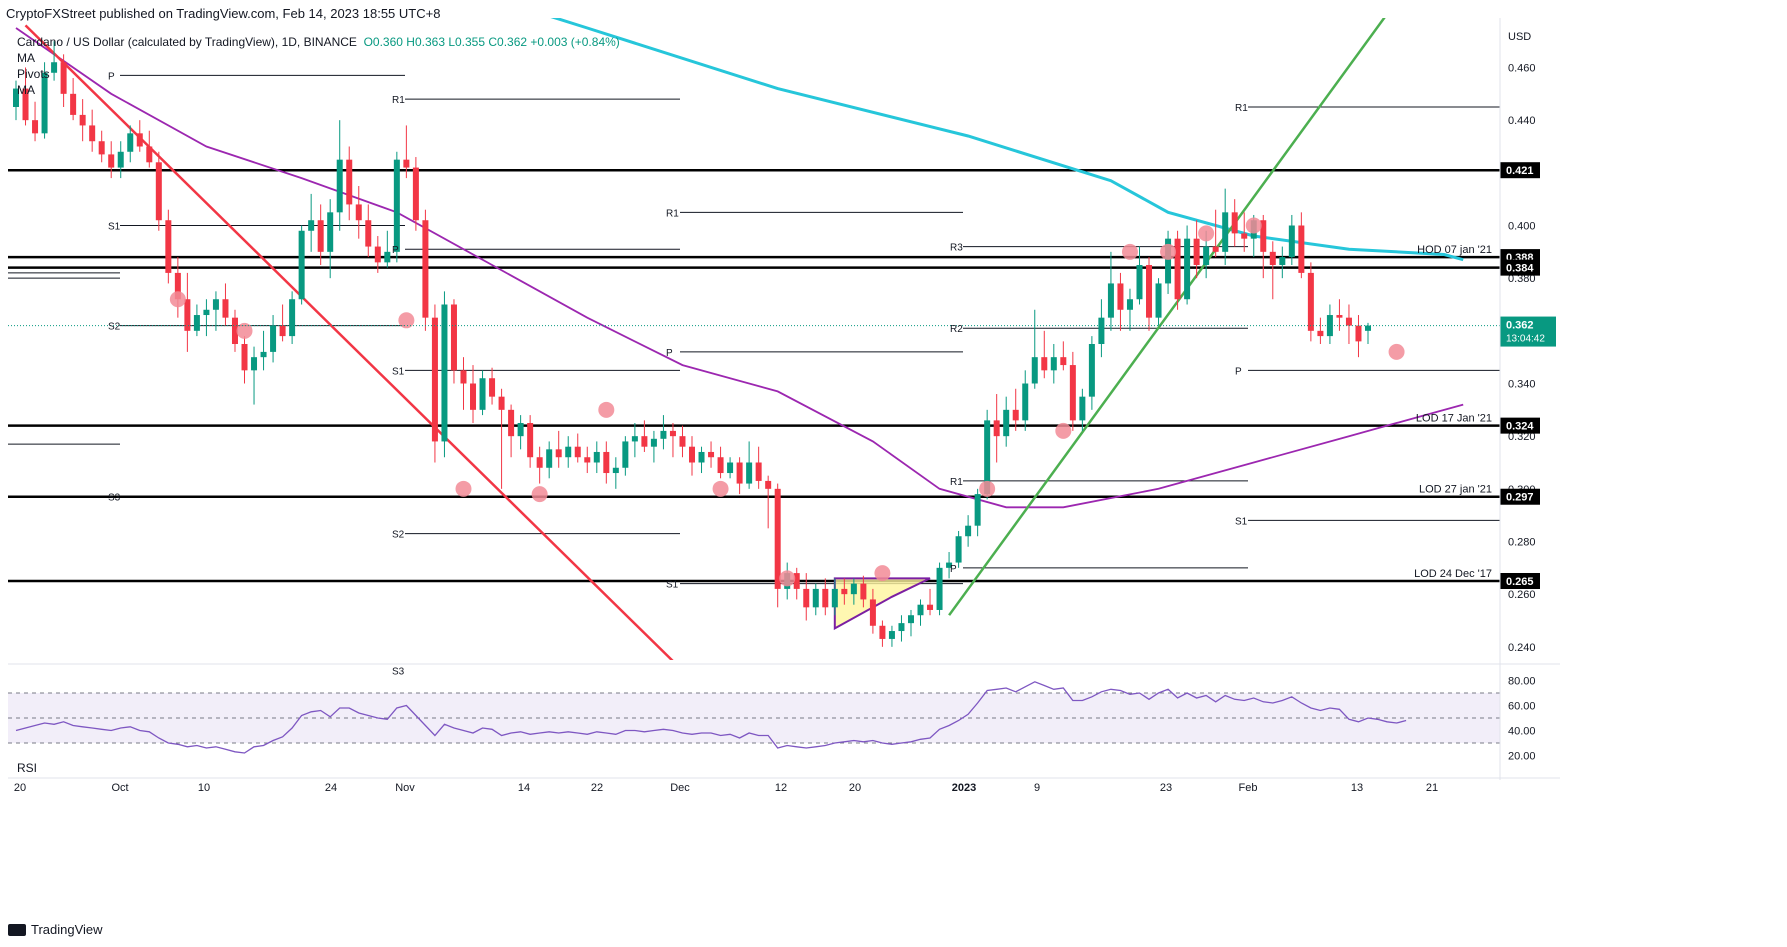 This screenshot has height=947, width=1787. I want to click on y-tick-label: 0.320, so click(1522, 437).